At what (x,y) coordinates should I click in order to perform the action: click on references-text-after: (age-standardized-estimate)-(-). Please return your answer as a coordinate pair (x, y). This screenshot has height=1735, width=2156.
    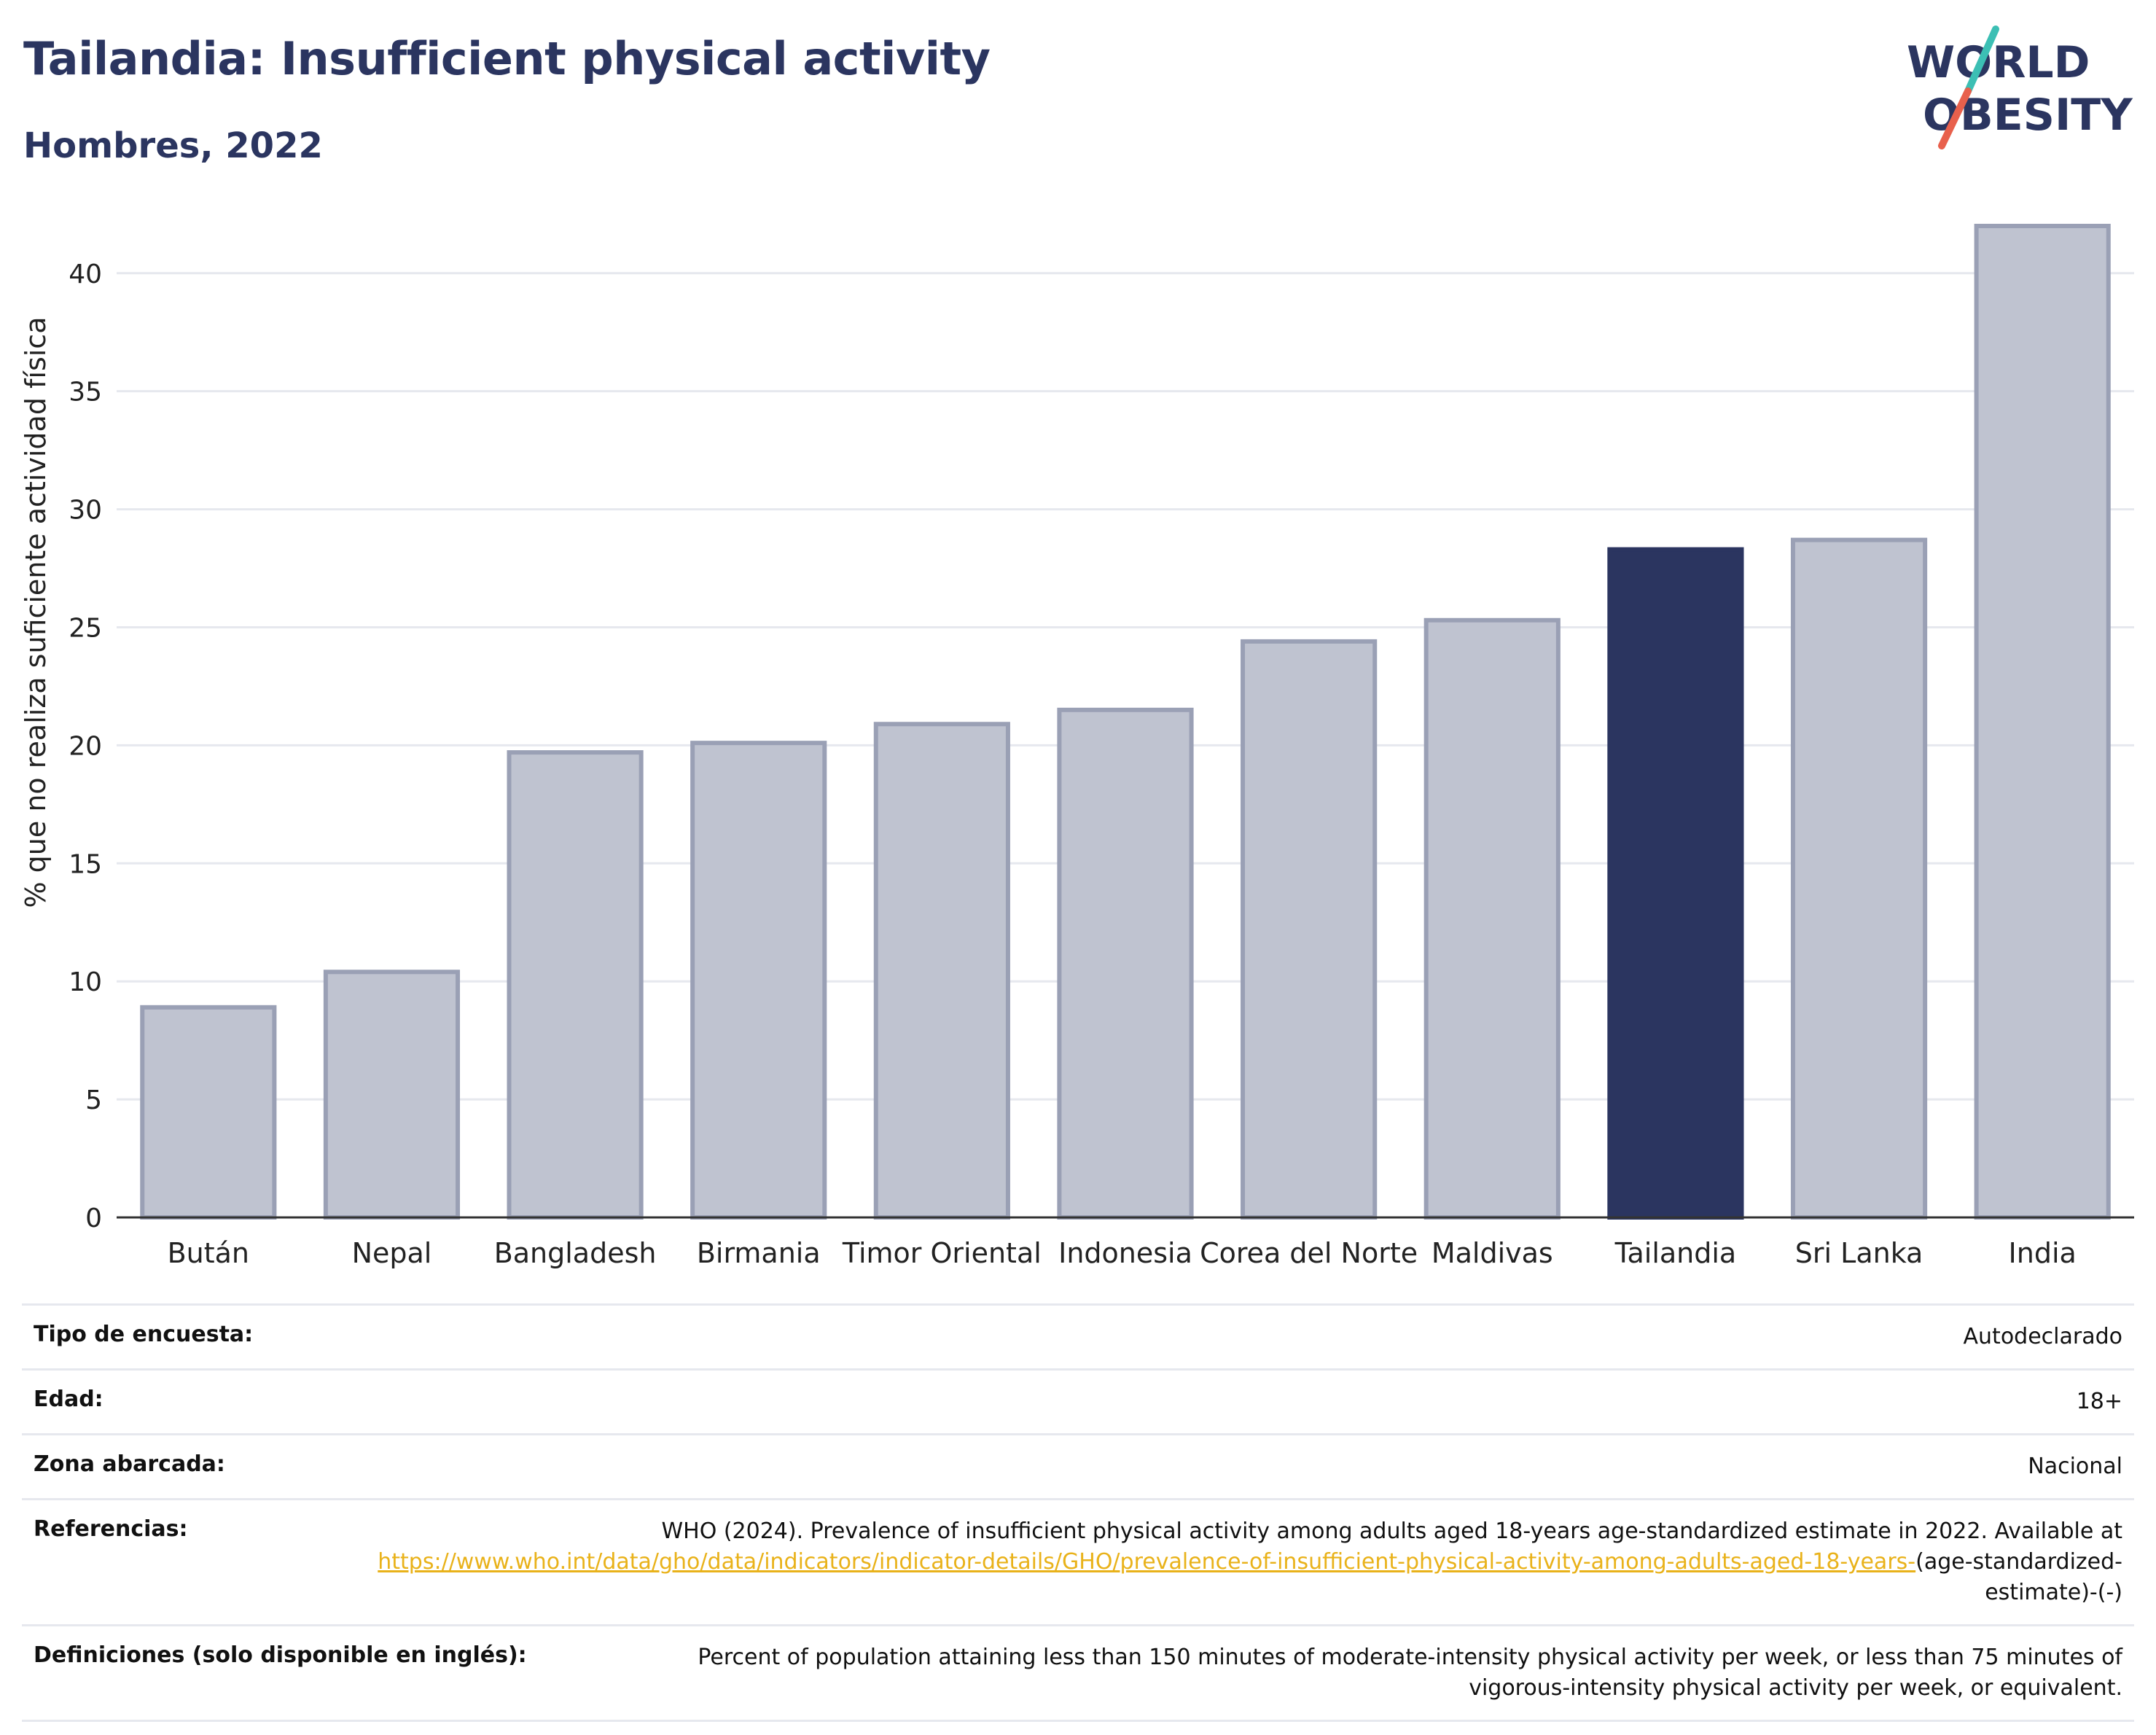
    Looking at the image, I should click on (2019, 1577).